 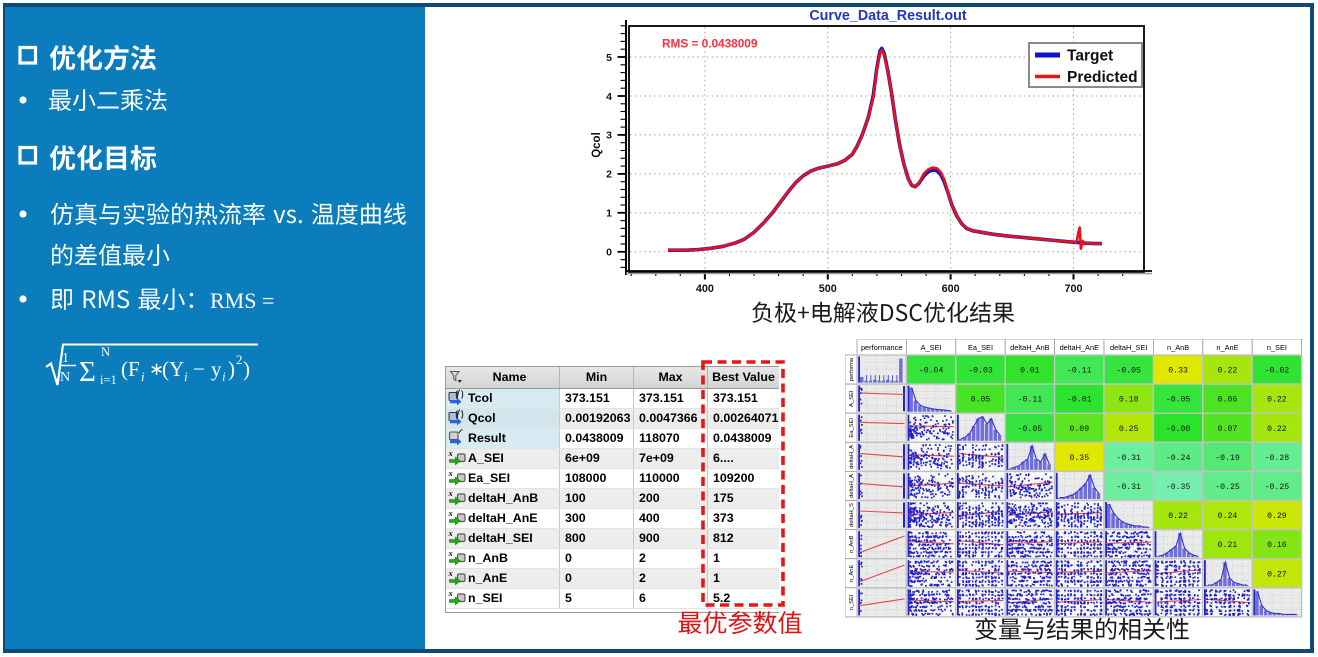 What do you see at coordinates (216, 369) in the screenshot?
I see `svg-text: y` at bounding box center [216, 369].